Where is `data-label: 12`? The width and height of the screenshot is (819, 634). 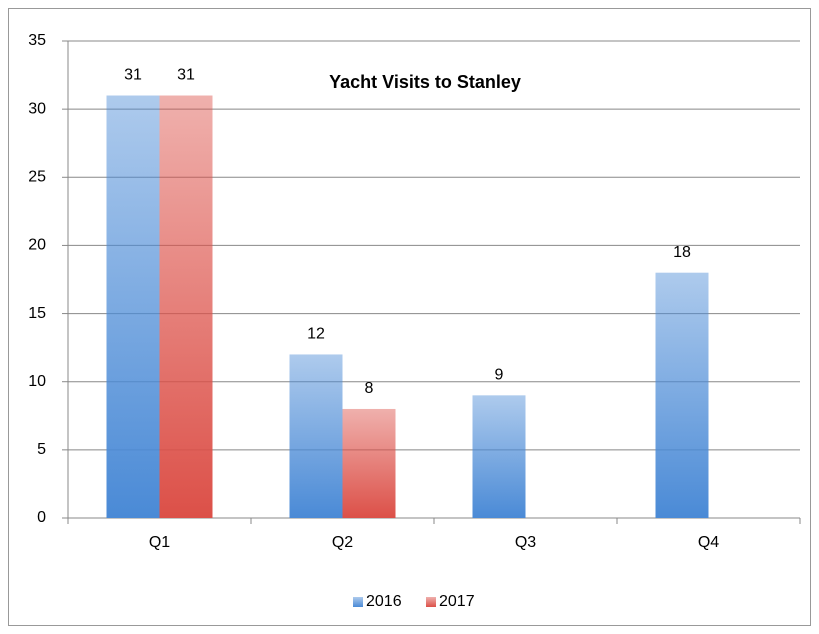
data-label: 12 is located at coordinates (316, 334).